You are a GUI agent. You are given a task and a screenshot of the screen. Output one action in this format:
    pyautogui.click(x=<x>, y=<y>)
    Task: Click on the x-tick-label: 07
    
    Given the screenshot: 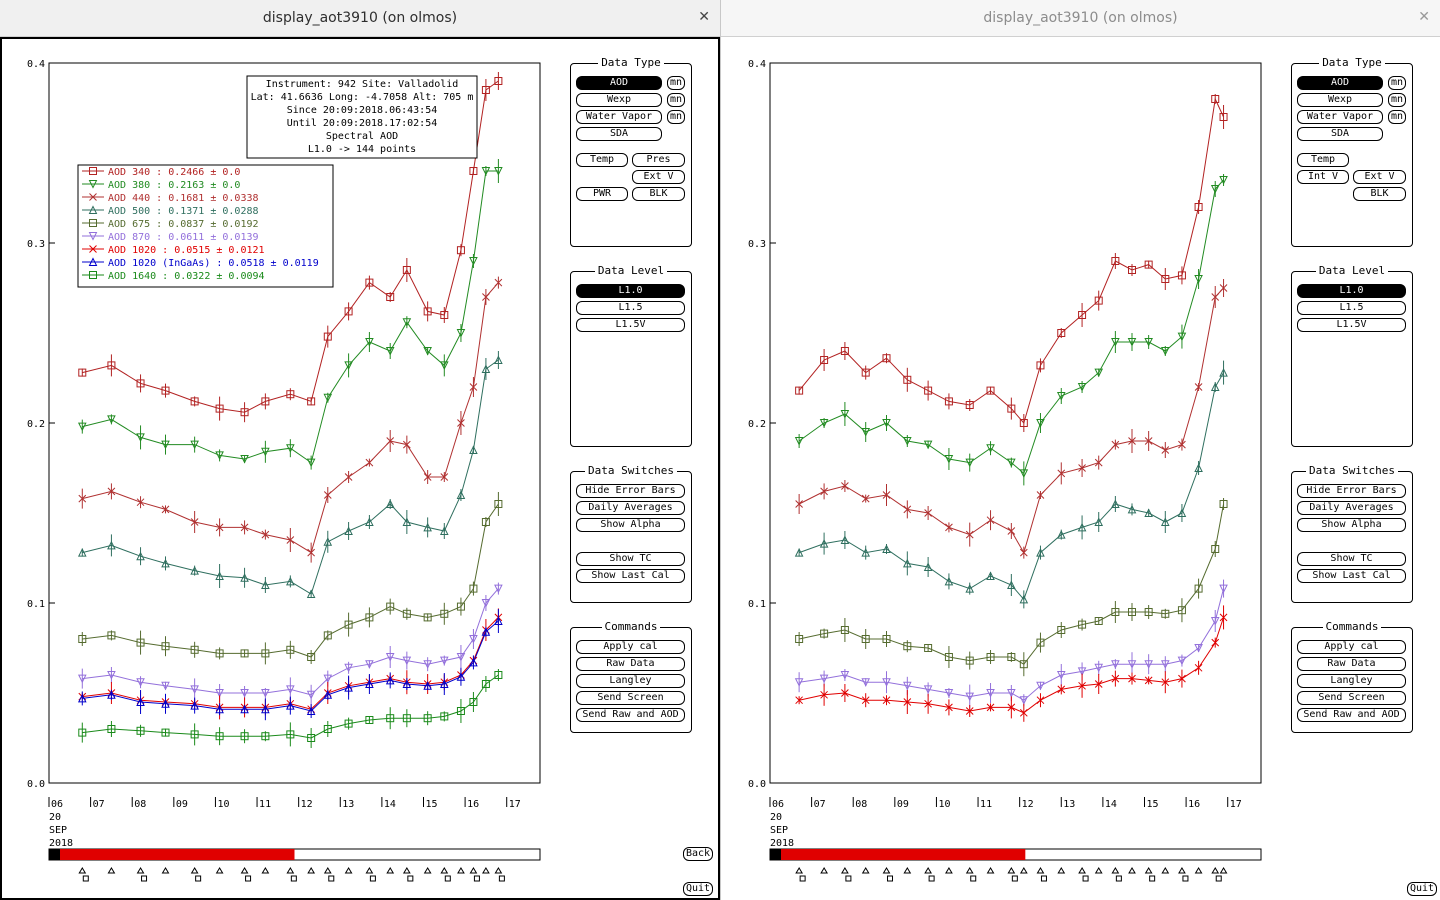 What is the action you would take?
    pyautogui.click(x=820, y=804)
    